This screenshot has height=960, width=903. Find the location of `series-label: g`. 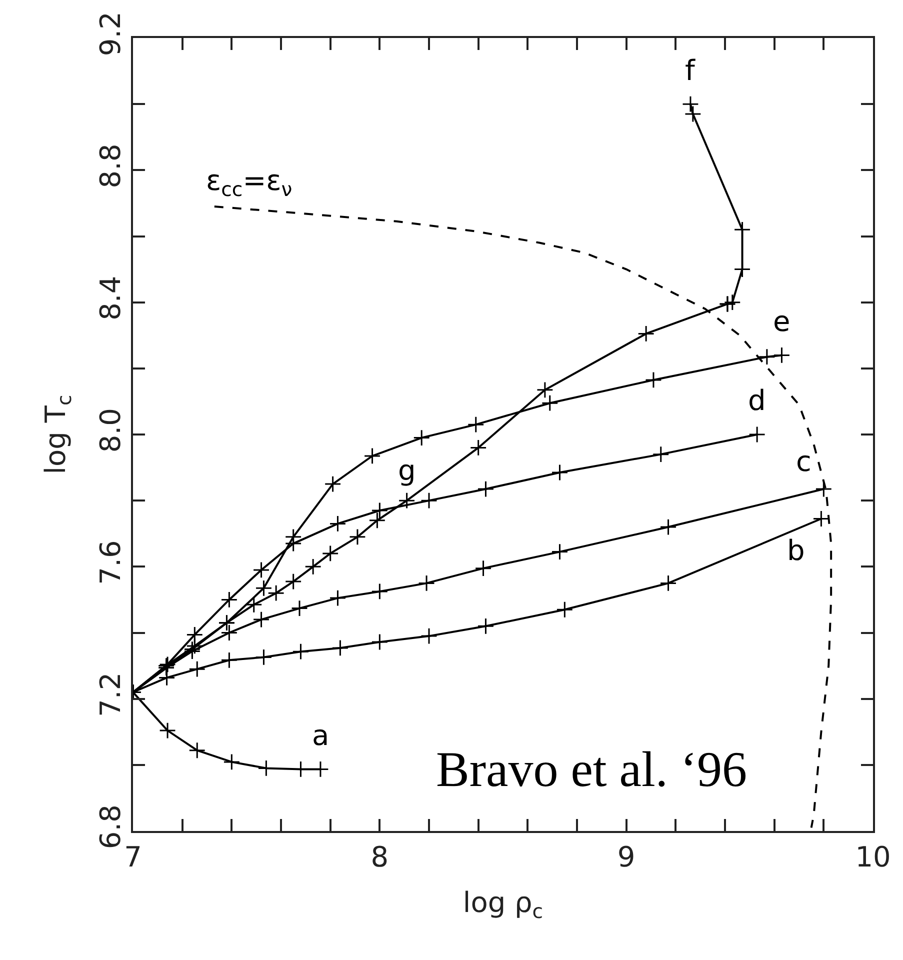

series-label: g is located at coordinates (407, 470).